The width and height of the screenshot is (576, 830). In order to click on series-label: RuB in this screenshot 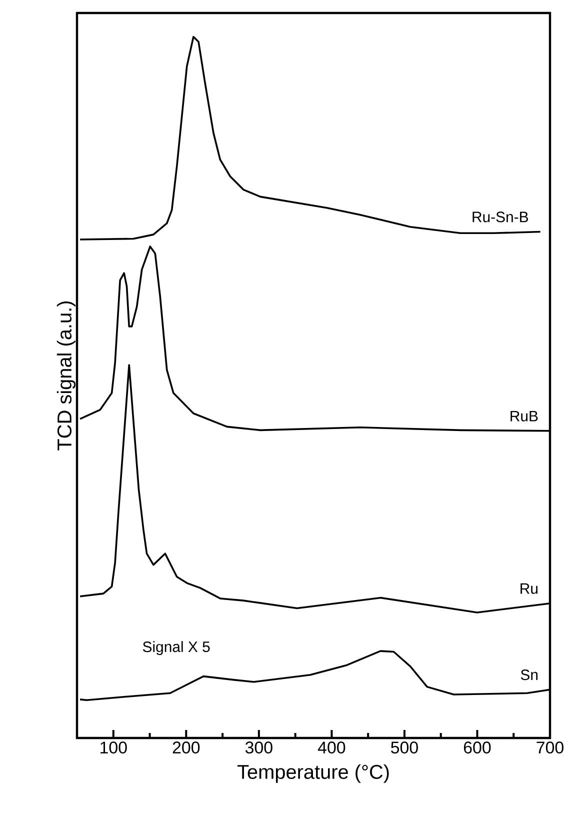, I will do `click(524, 416)`.